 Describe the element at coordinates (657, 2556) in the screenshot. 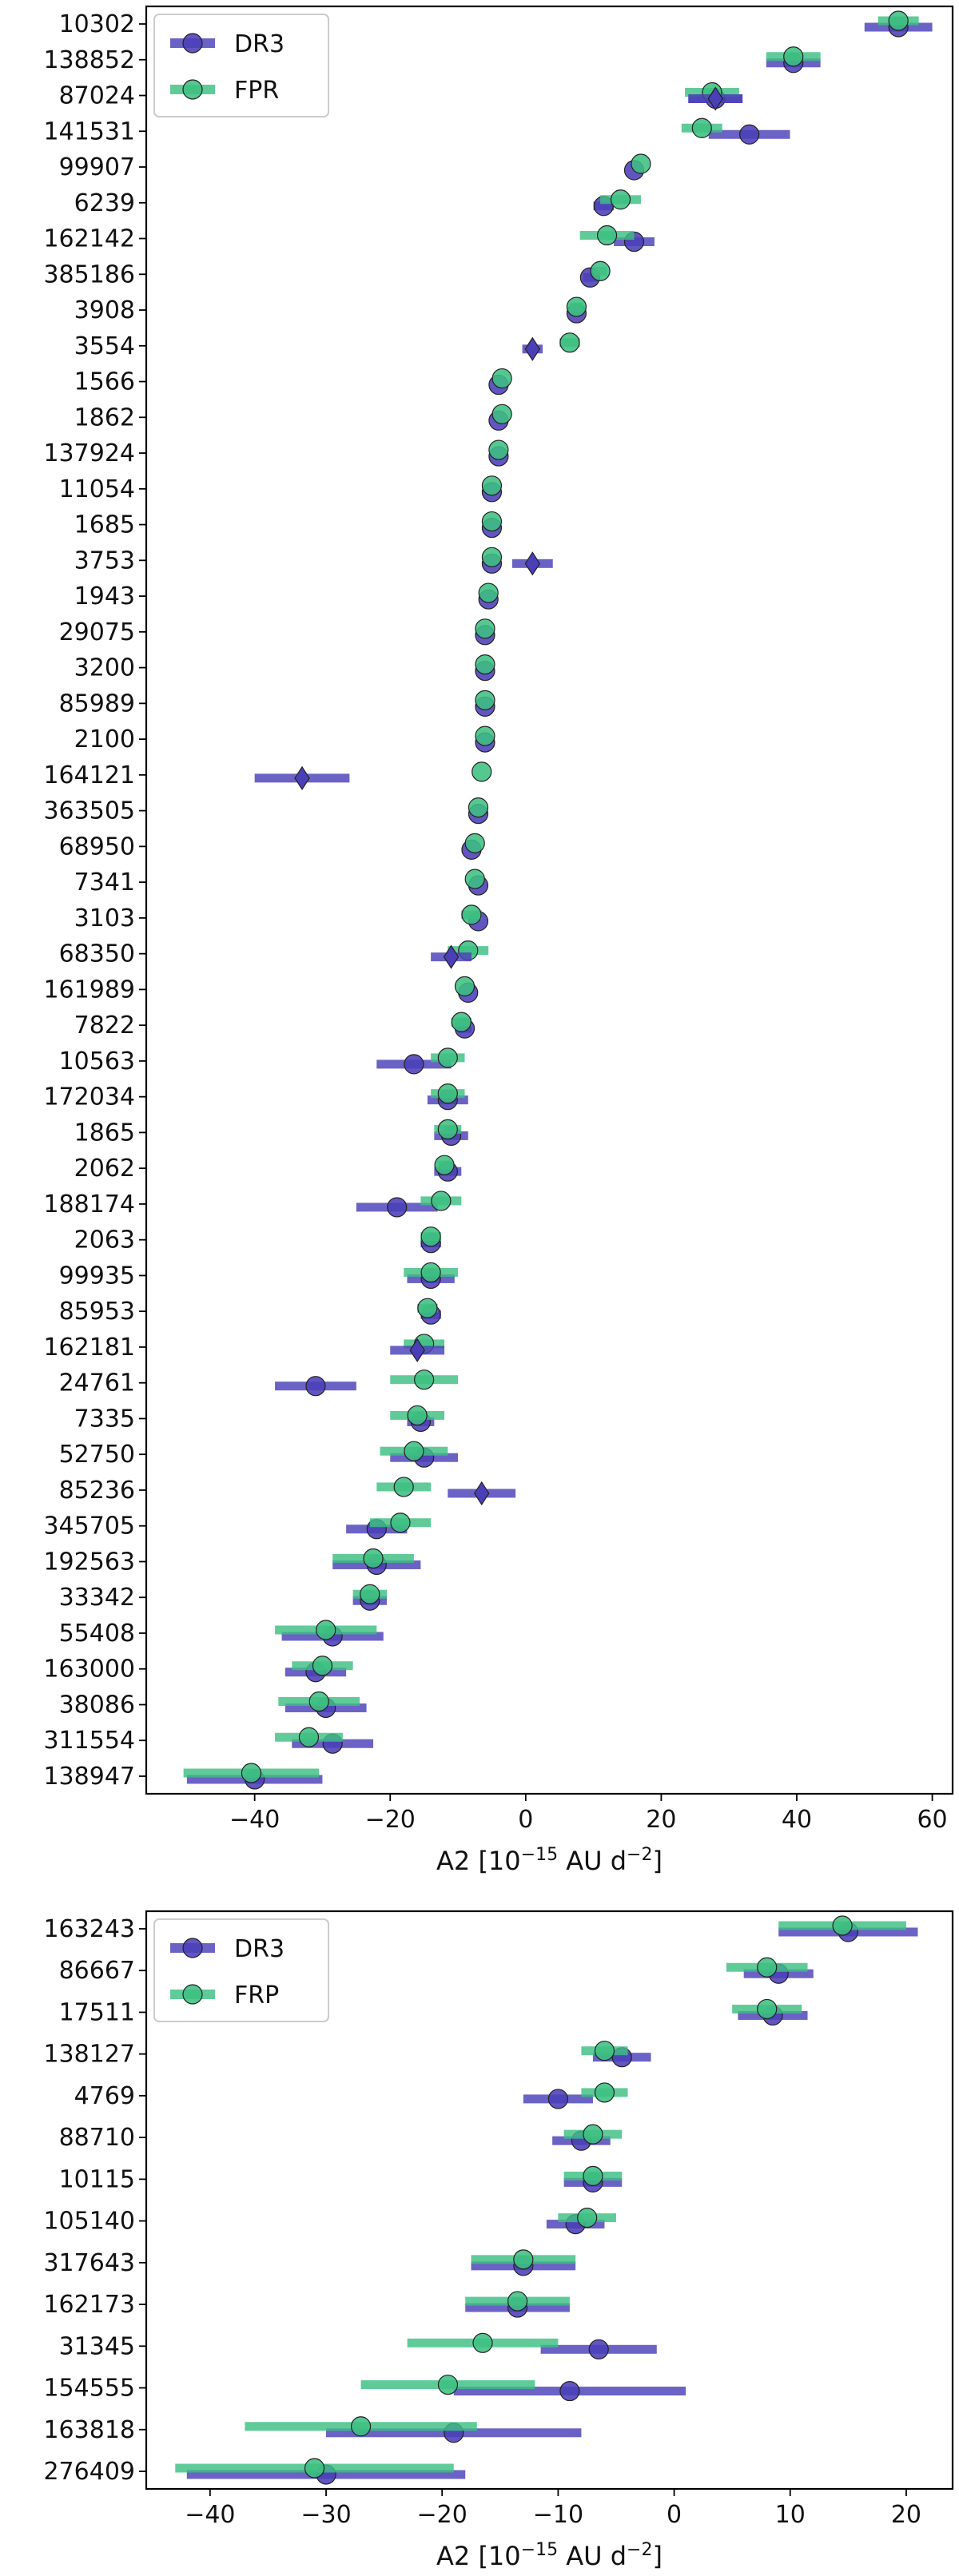

I see `x-axis-label-end: ]` at that location.